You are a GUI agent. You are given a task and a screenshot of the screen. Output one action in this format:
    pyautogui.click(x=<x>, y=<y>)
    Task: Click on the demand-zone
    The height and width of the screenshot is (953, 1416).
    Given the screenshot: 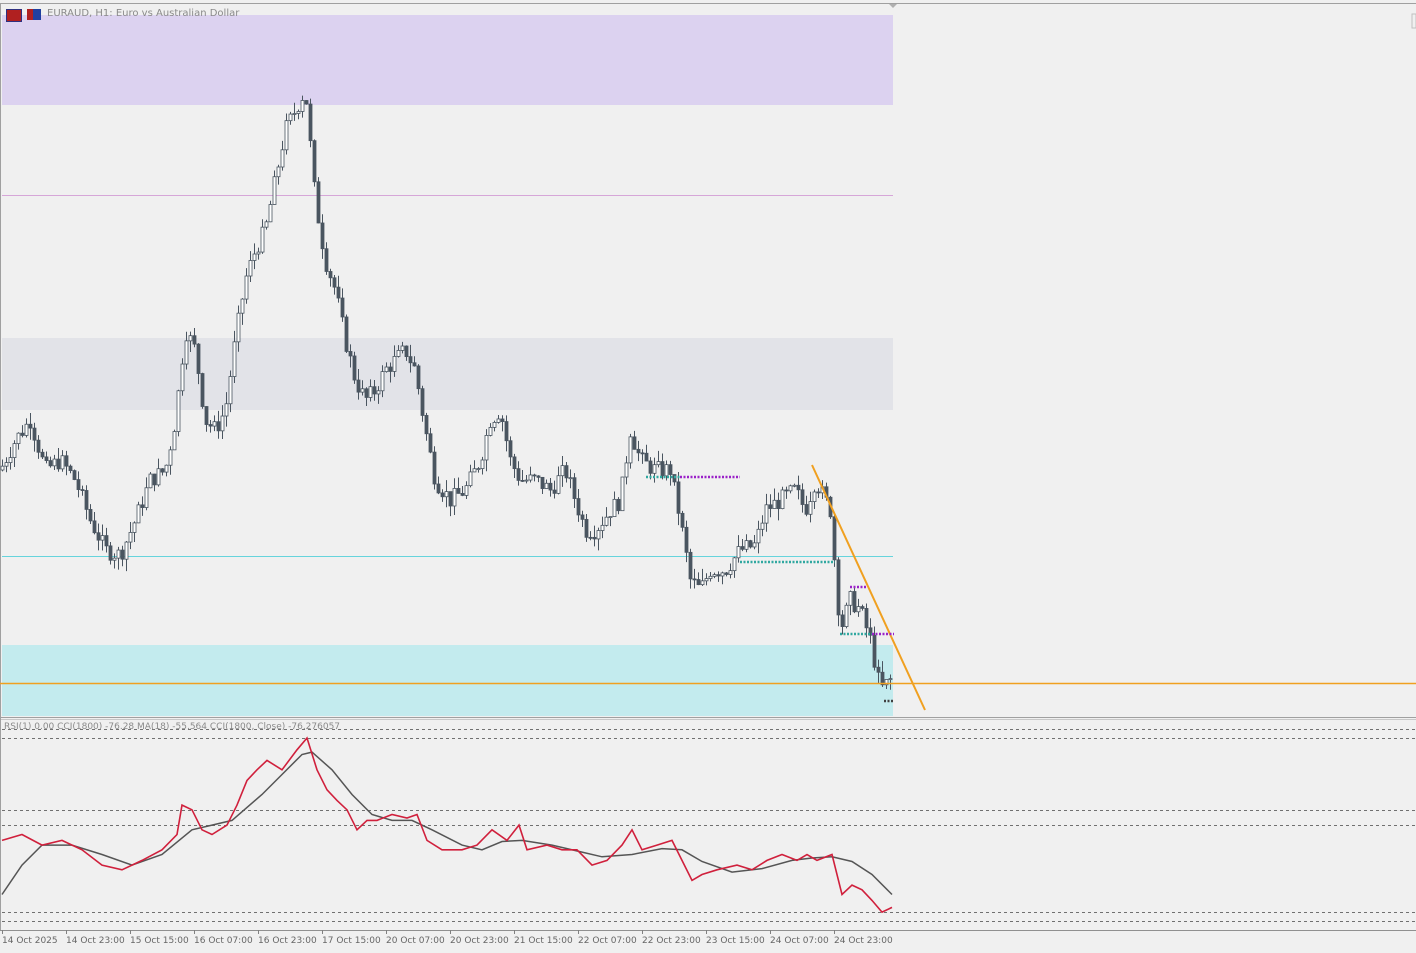 What is the action you would take?
    pyautogui.click(x=447, y=680)
    